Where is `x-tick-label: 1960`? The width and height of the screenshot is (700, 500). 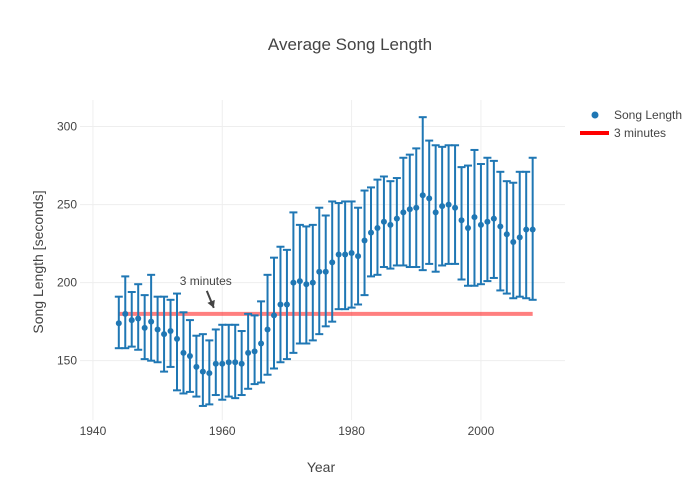 x-tick-label: 1960 is located at coordinates (222, 431).